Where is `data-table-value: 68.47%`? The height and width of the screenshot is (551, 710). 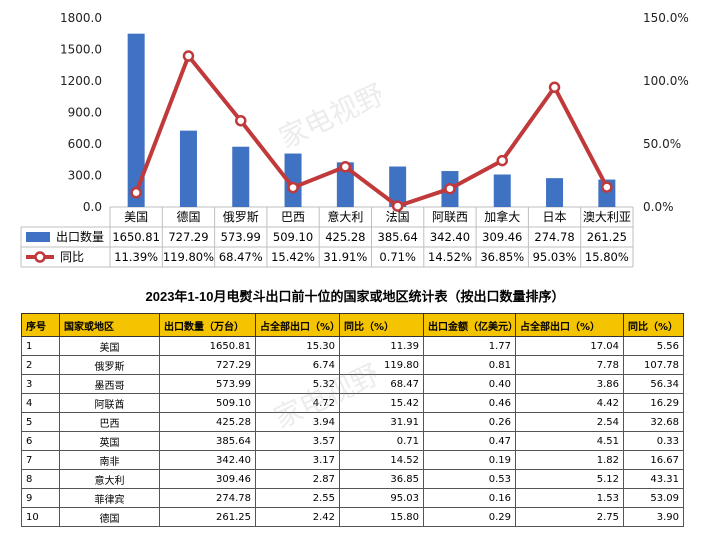
data-table-value: 68.47% is located at coordinates (241, 257).